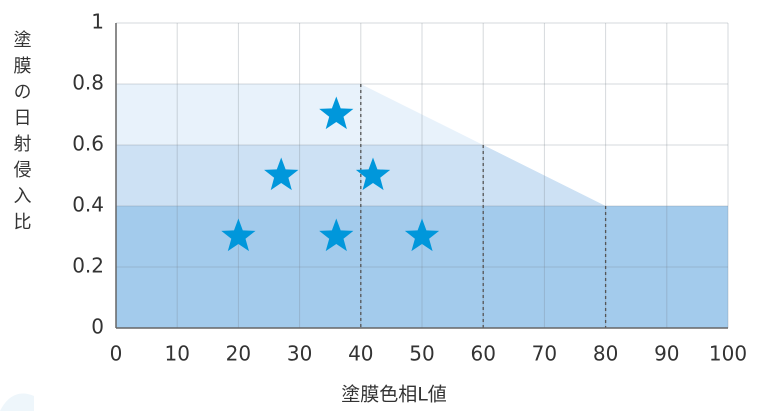 The height and width of the screenshot is (411, 757). Describe the element at coordinates (544, 354) in the screenshot. I see `x-tick-label: 70` at that location.